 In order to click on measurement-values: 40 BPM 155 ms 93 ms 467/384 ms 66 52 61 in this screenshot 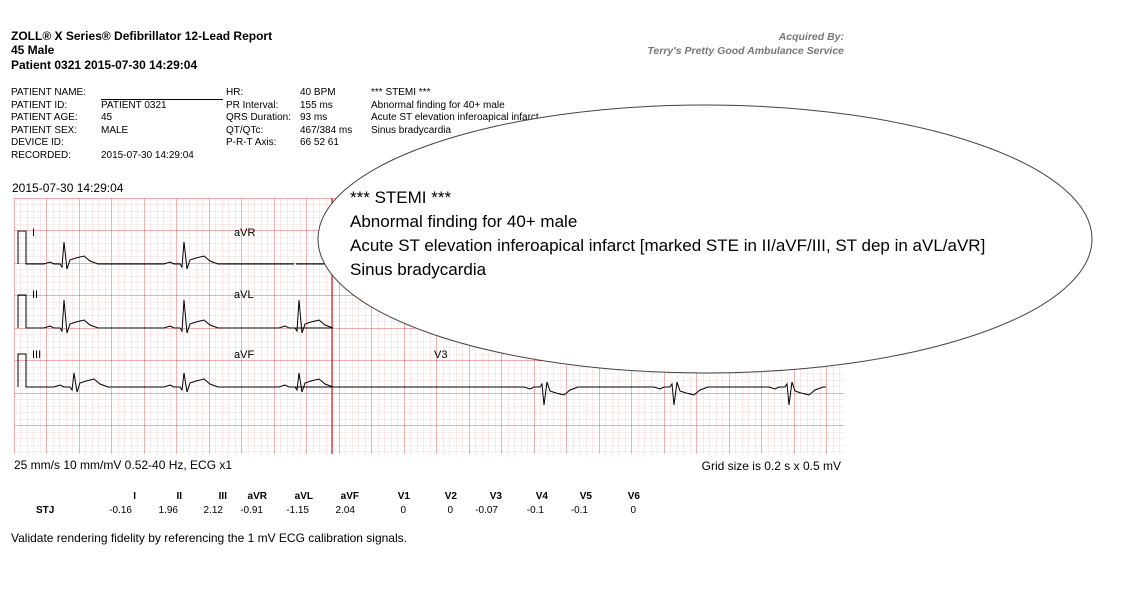, I will do `click(326, 118)`.